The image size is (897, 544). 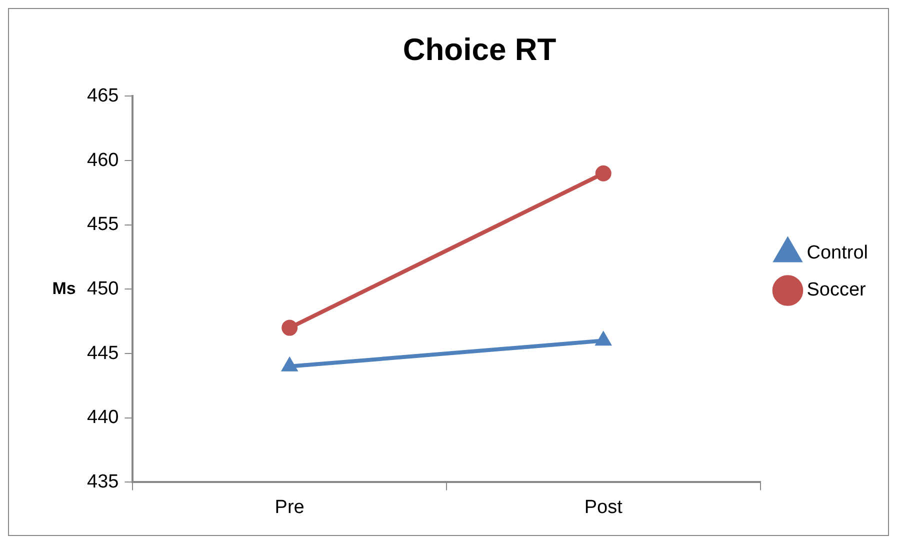 What do you see at coordinates (103, 353) in the screenshot?
I see `y-tick-label: 445` at bounding box center [103, 353].